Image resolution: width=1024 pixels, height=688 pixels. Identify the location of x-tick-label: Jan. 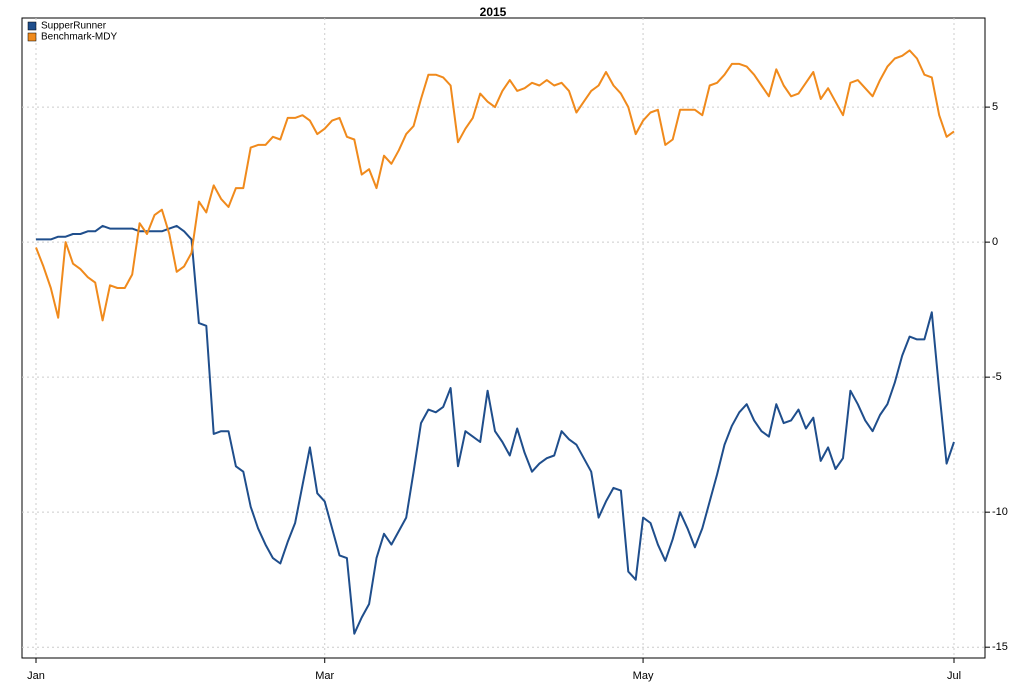
(36, 676).